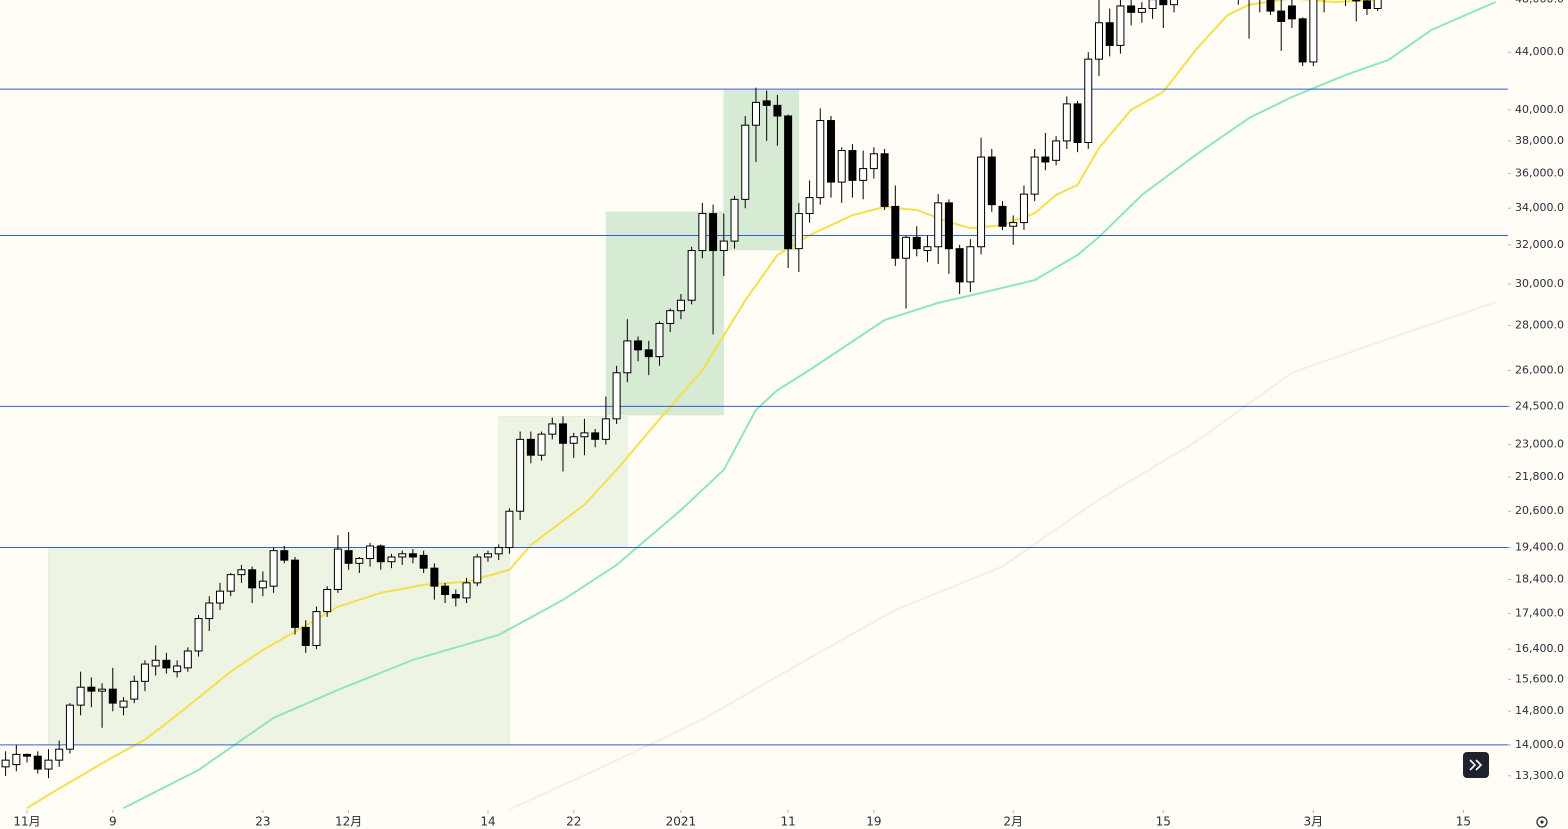  I want to click on y-tick-label: 26,000.0, so click(1539, 369).